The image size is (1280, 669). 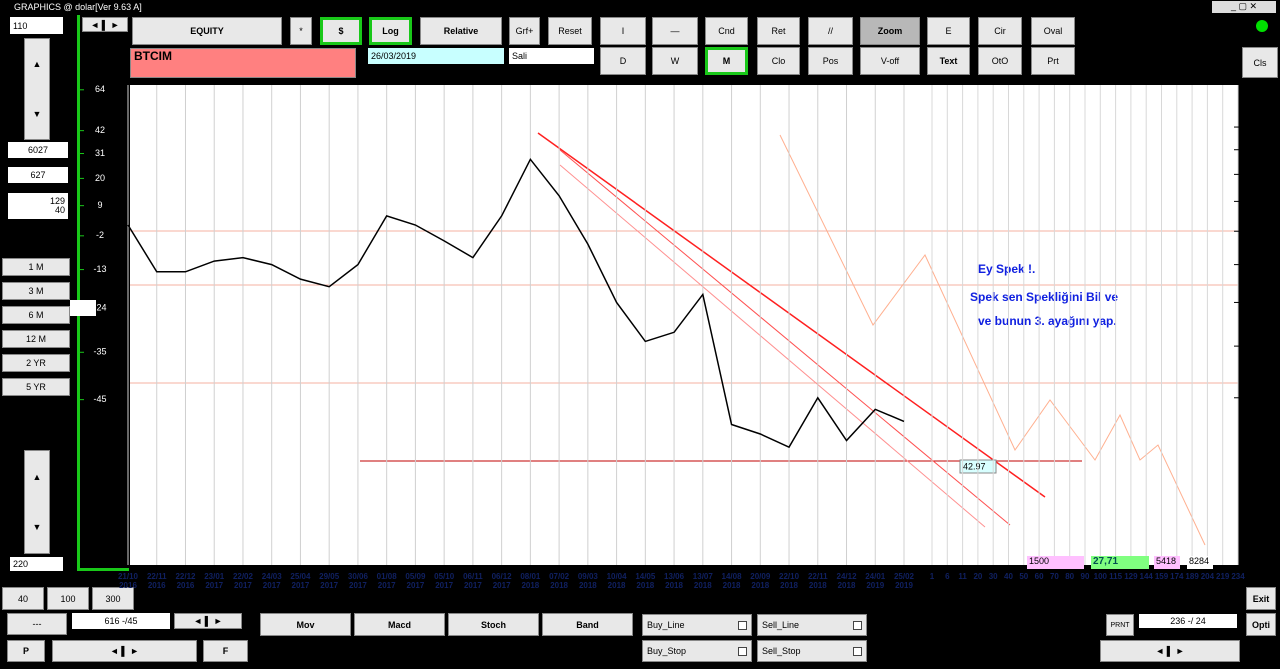 I want to click on order-checkbox: Sell_Stop, so click(x=812, y=651).